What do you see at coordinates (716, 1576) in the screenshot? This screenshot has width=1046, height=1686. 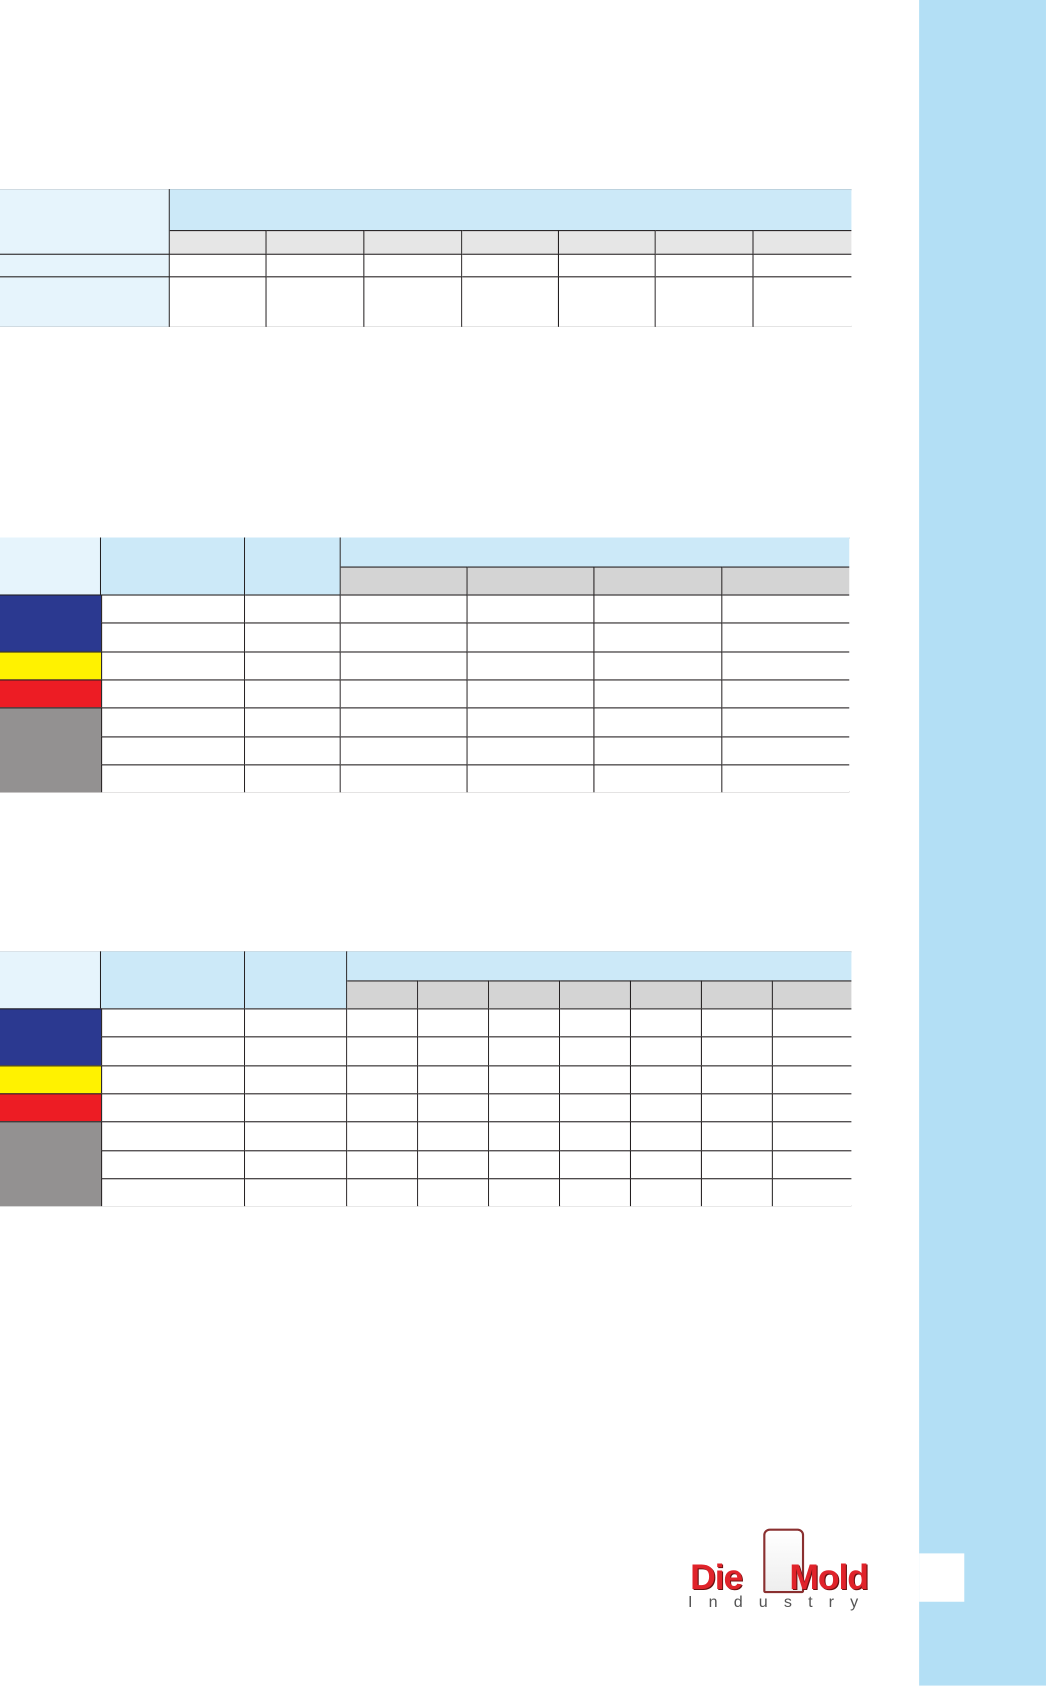 I see `logo-word-die: Die` at bounding box center [716, 1576].